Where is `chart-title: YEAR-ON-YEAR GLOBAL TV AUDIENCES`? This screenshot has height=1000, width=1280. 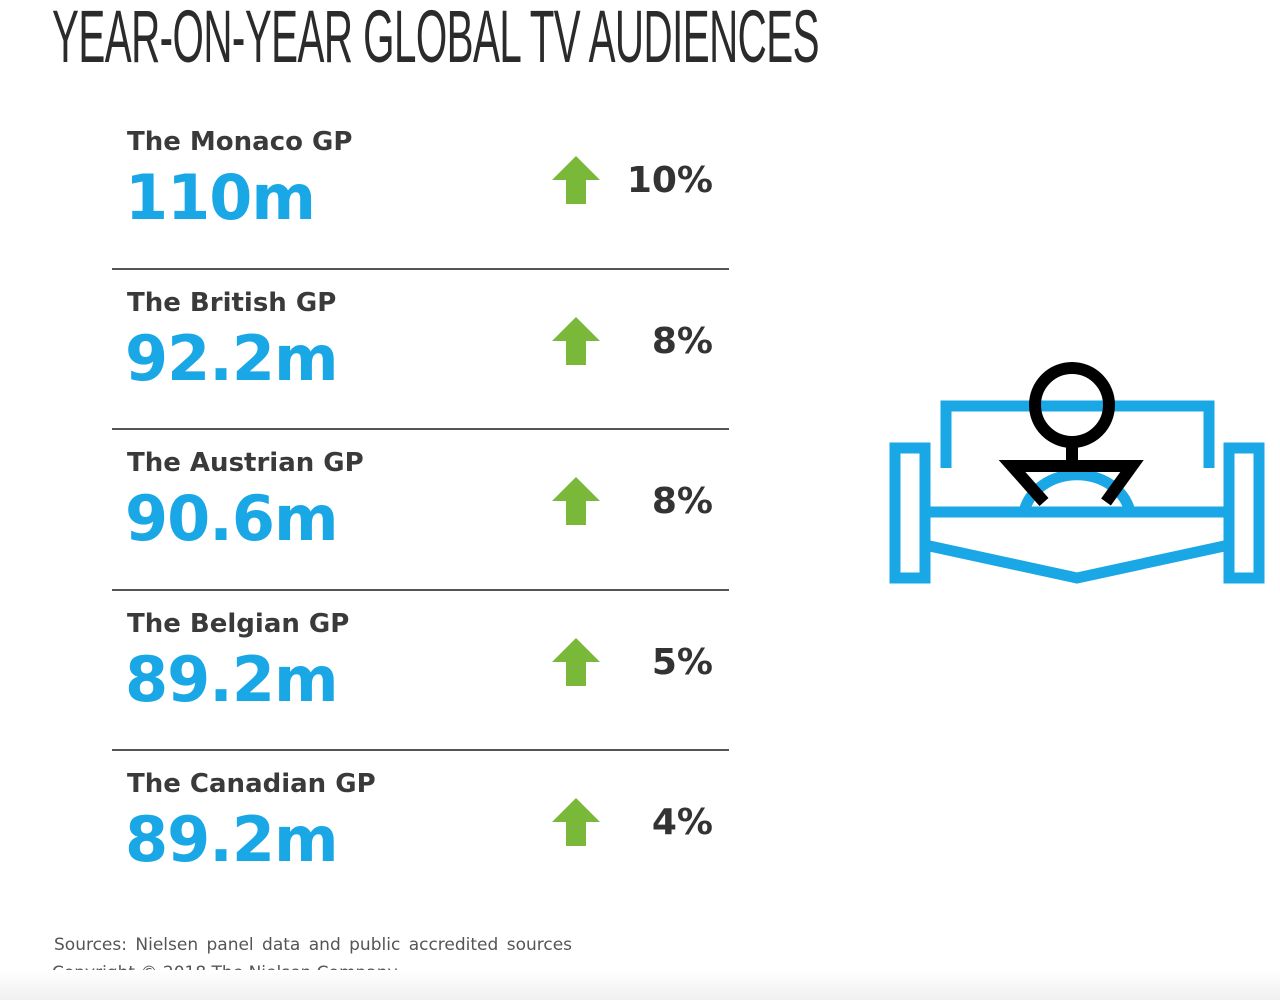 chart-title: YEAR-ON-YEAR GLOBAL TV AUDIENCES is located at coordinates (436, 39).